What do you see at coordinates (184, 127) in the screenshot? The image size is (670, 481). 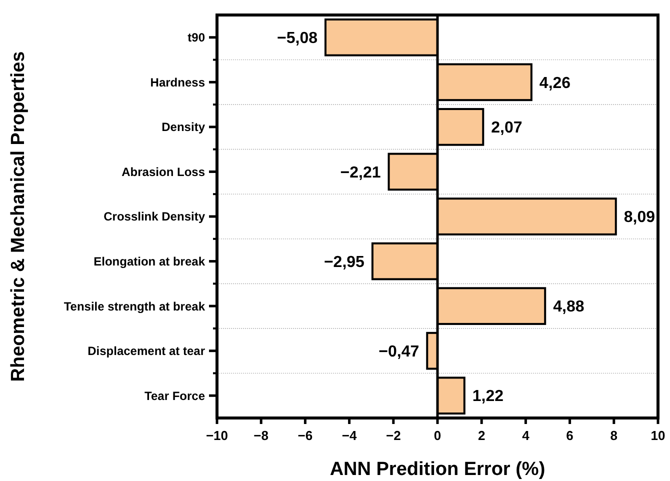 I see `y-tick-label: Density` at bounding box center [184, 127].